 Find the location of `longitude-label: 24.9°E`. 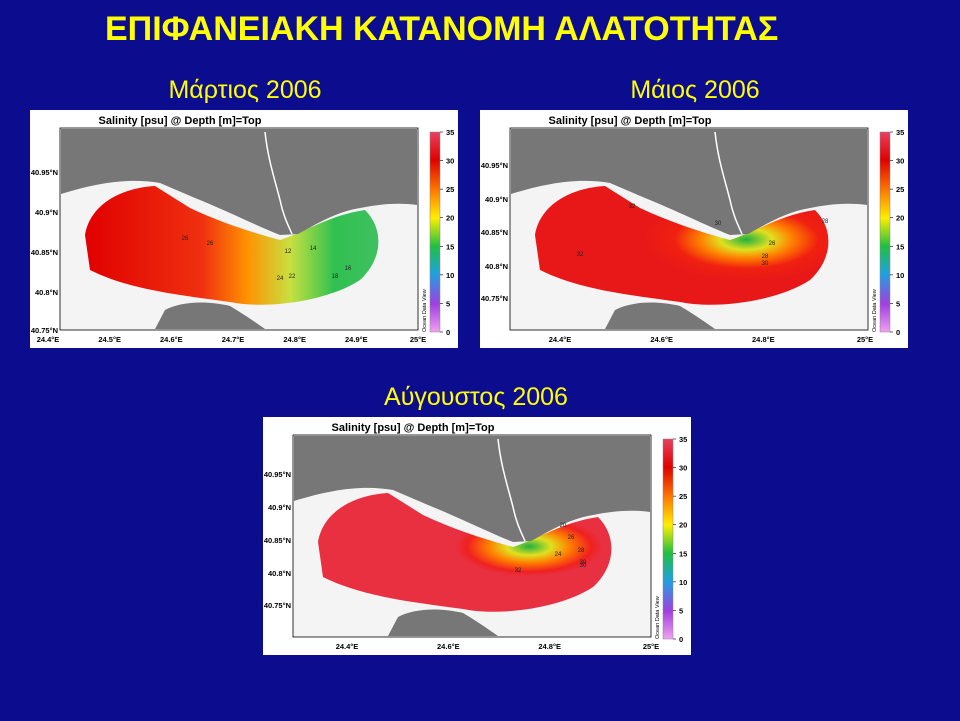

longitude-label: 24.9°E is located at coordinates (356, 339).